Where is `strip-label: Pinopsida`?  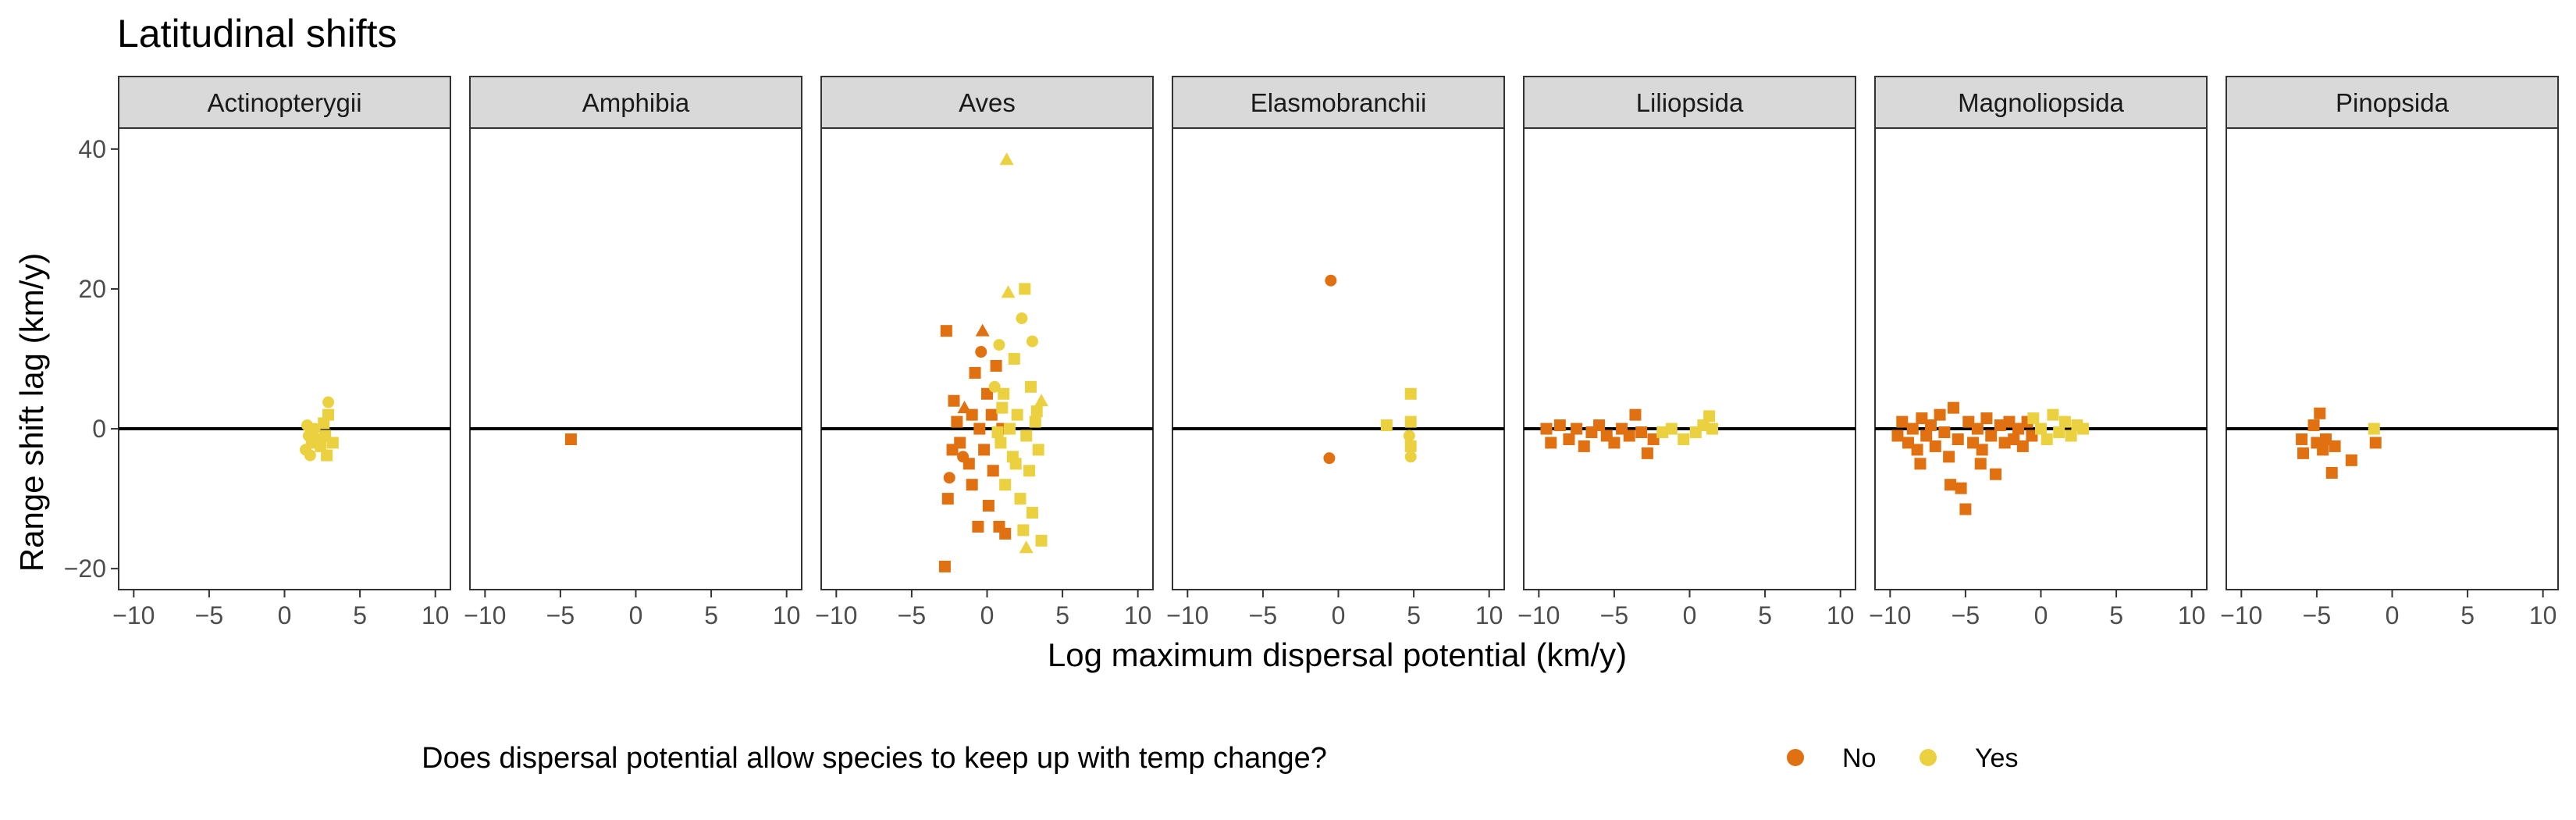
strip-label: Pinopsida is located at coordinates (2393, 102).